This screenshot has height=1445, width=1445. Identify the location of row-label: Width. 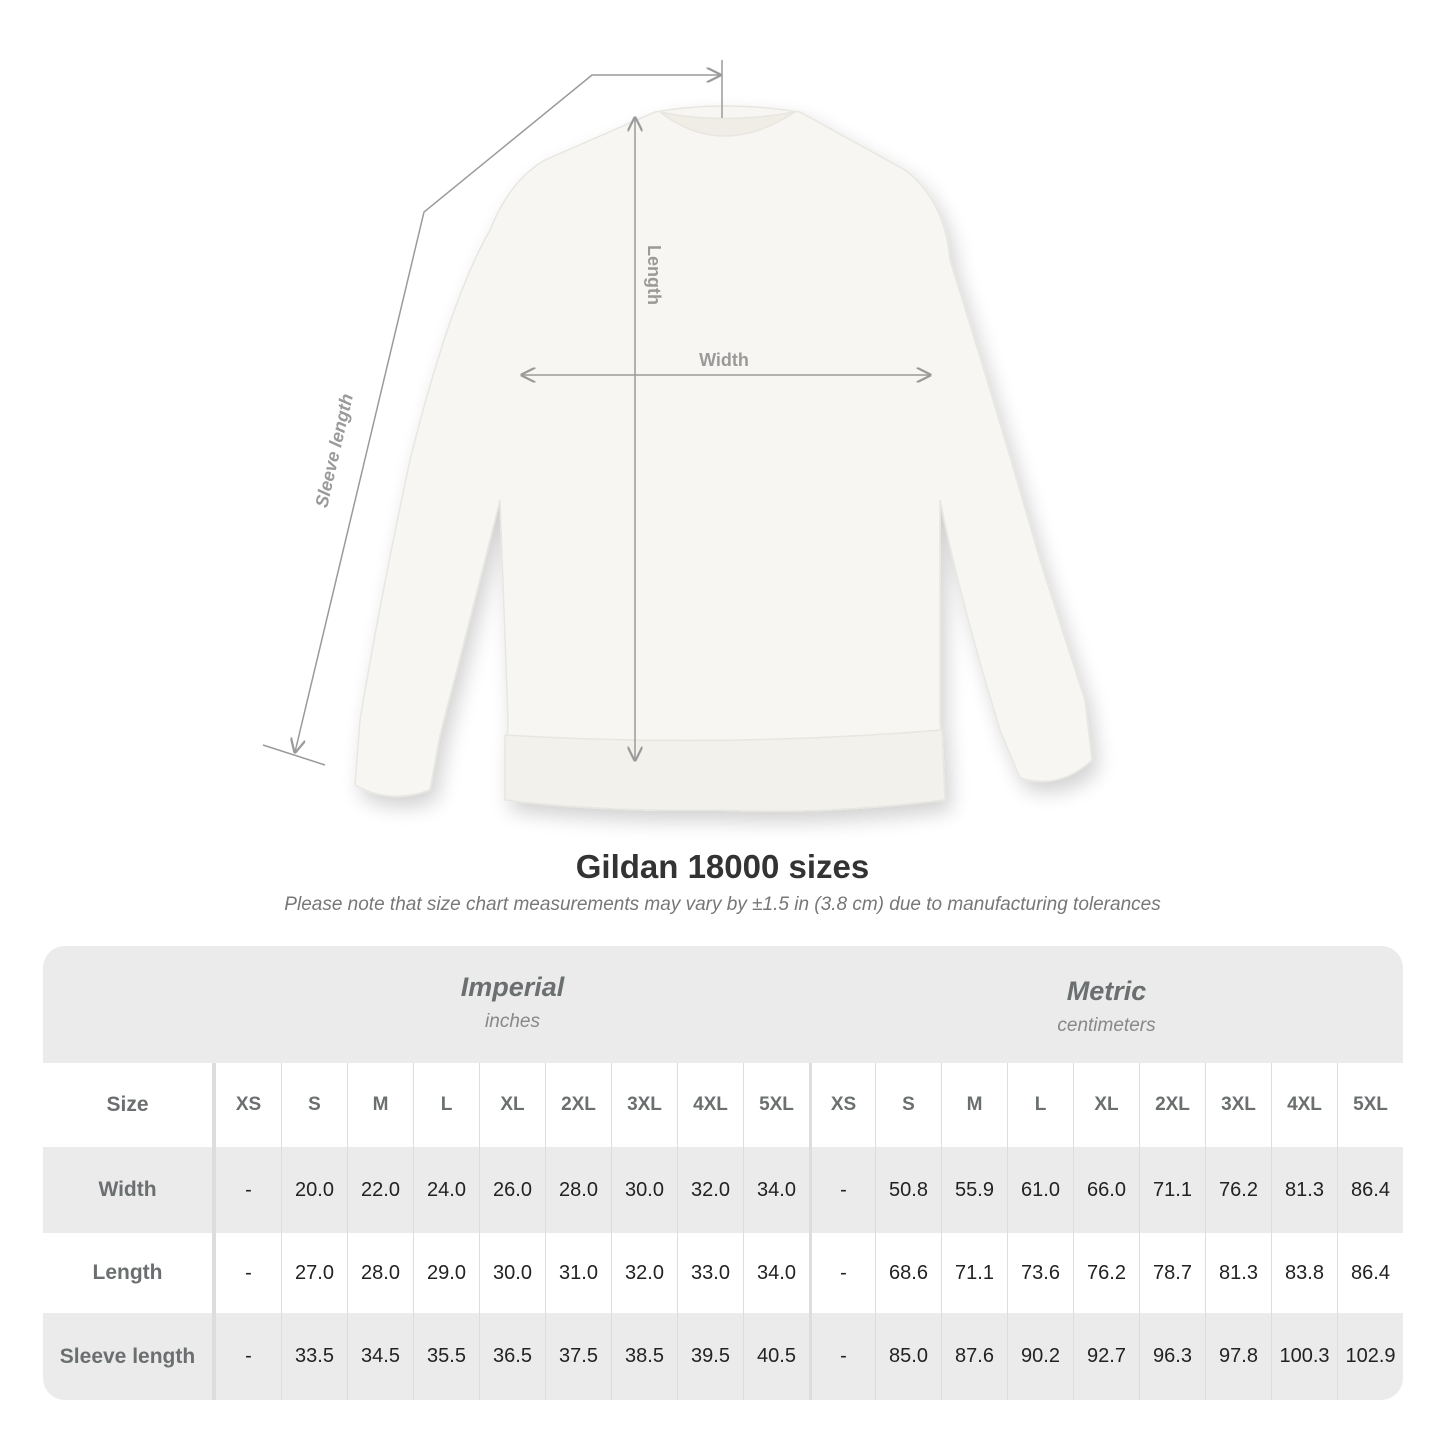
(129, 1190).